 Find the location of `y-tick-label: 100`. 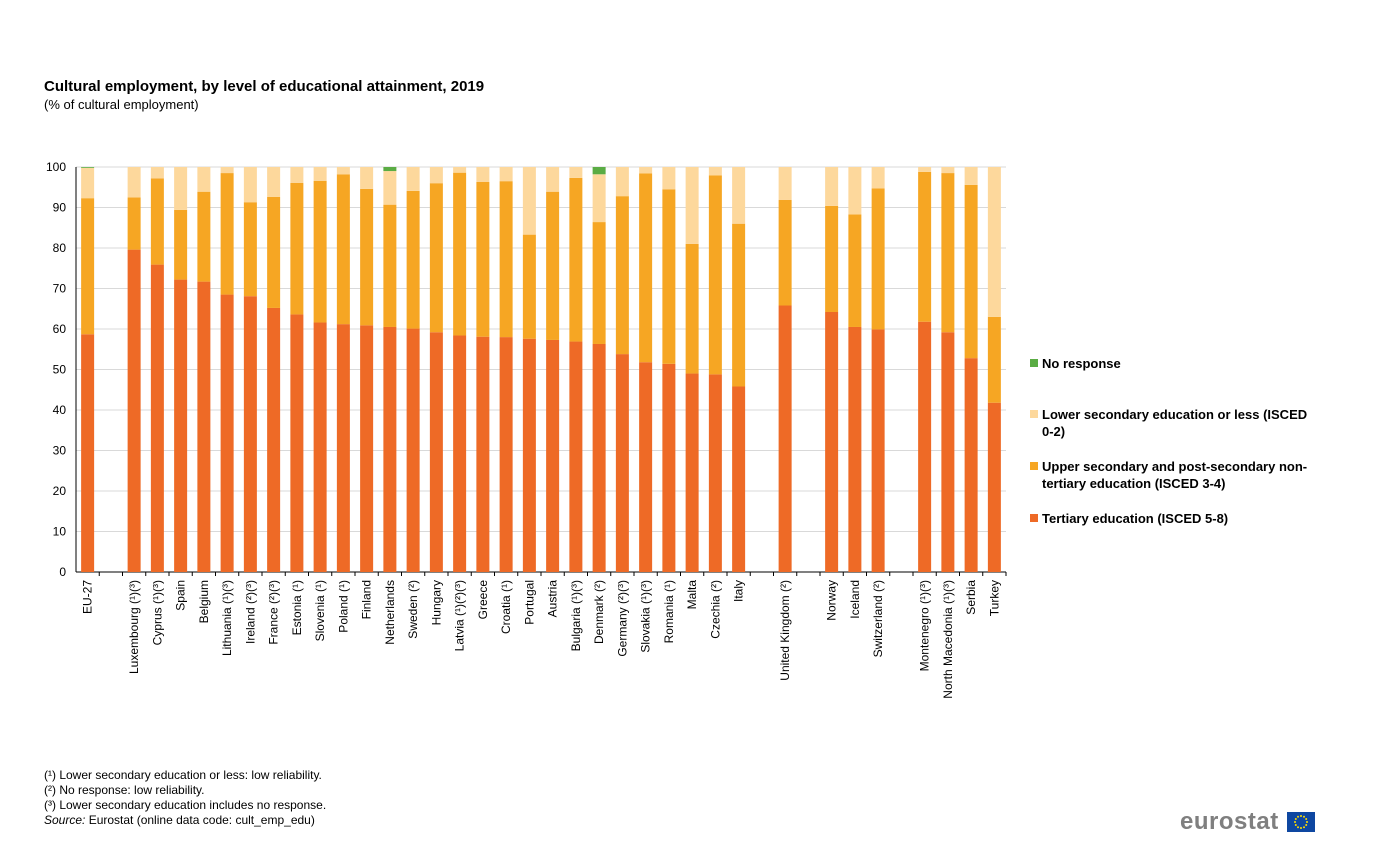

y-tick-label: 100 is located at coordinates (56, 167).